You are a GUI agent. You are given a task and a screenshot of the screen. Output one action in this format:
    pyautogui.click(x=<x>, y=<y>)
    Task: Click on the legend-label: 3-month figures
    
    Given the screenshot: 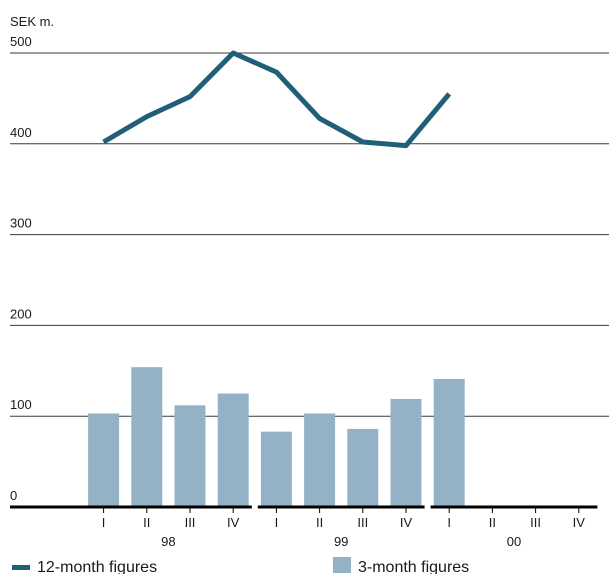 What is the action you would take?
    pyautogui.click(x=413, y=566)
    